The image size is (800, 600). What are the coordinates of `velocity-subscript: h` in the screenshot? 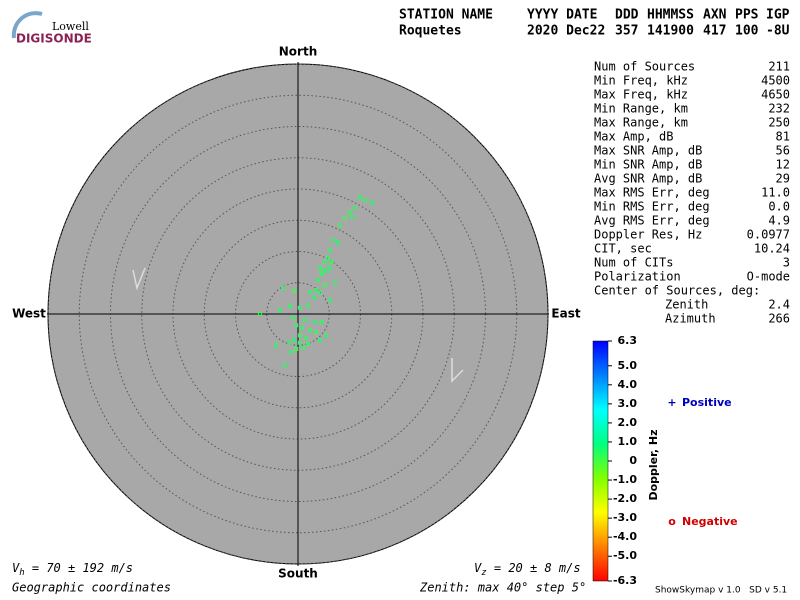 It's located at (21, 573).